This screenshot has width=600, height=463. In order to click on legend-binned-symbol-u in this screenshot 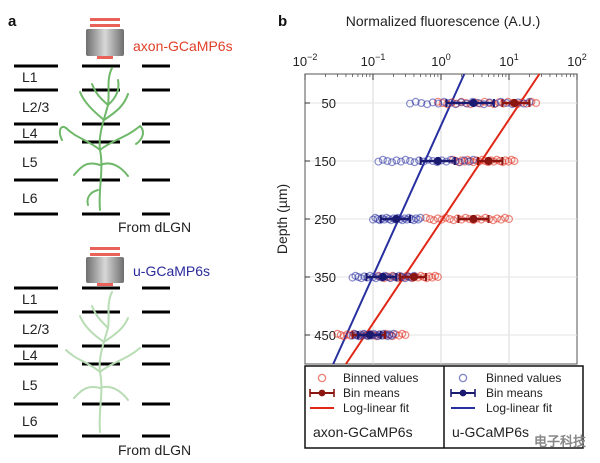, I will do `click(463, 378)`.